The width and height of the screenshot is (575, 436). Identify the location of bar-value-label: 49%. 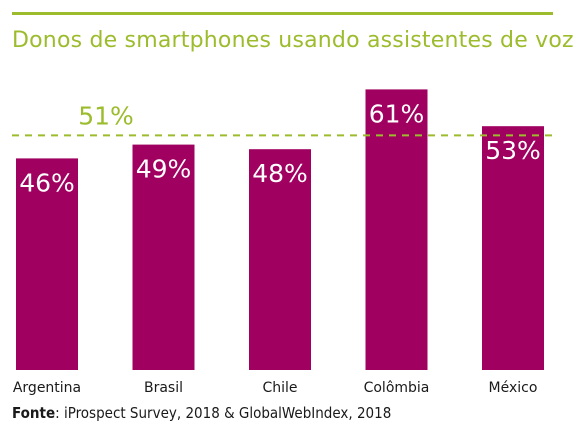
(164, 169).